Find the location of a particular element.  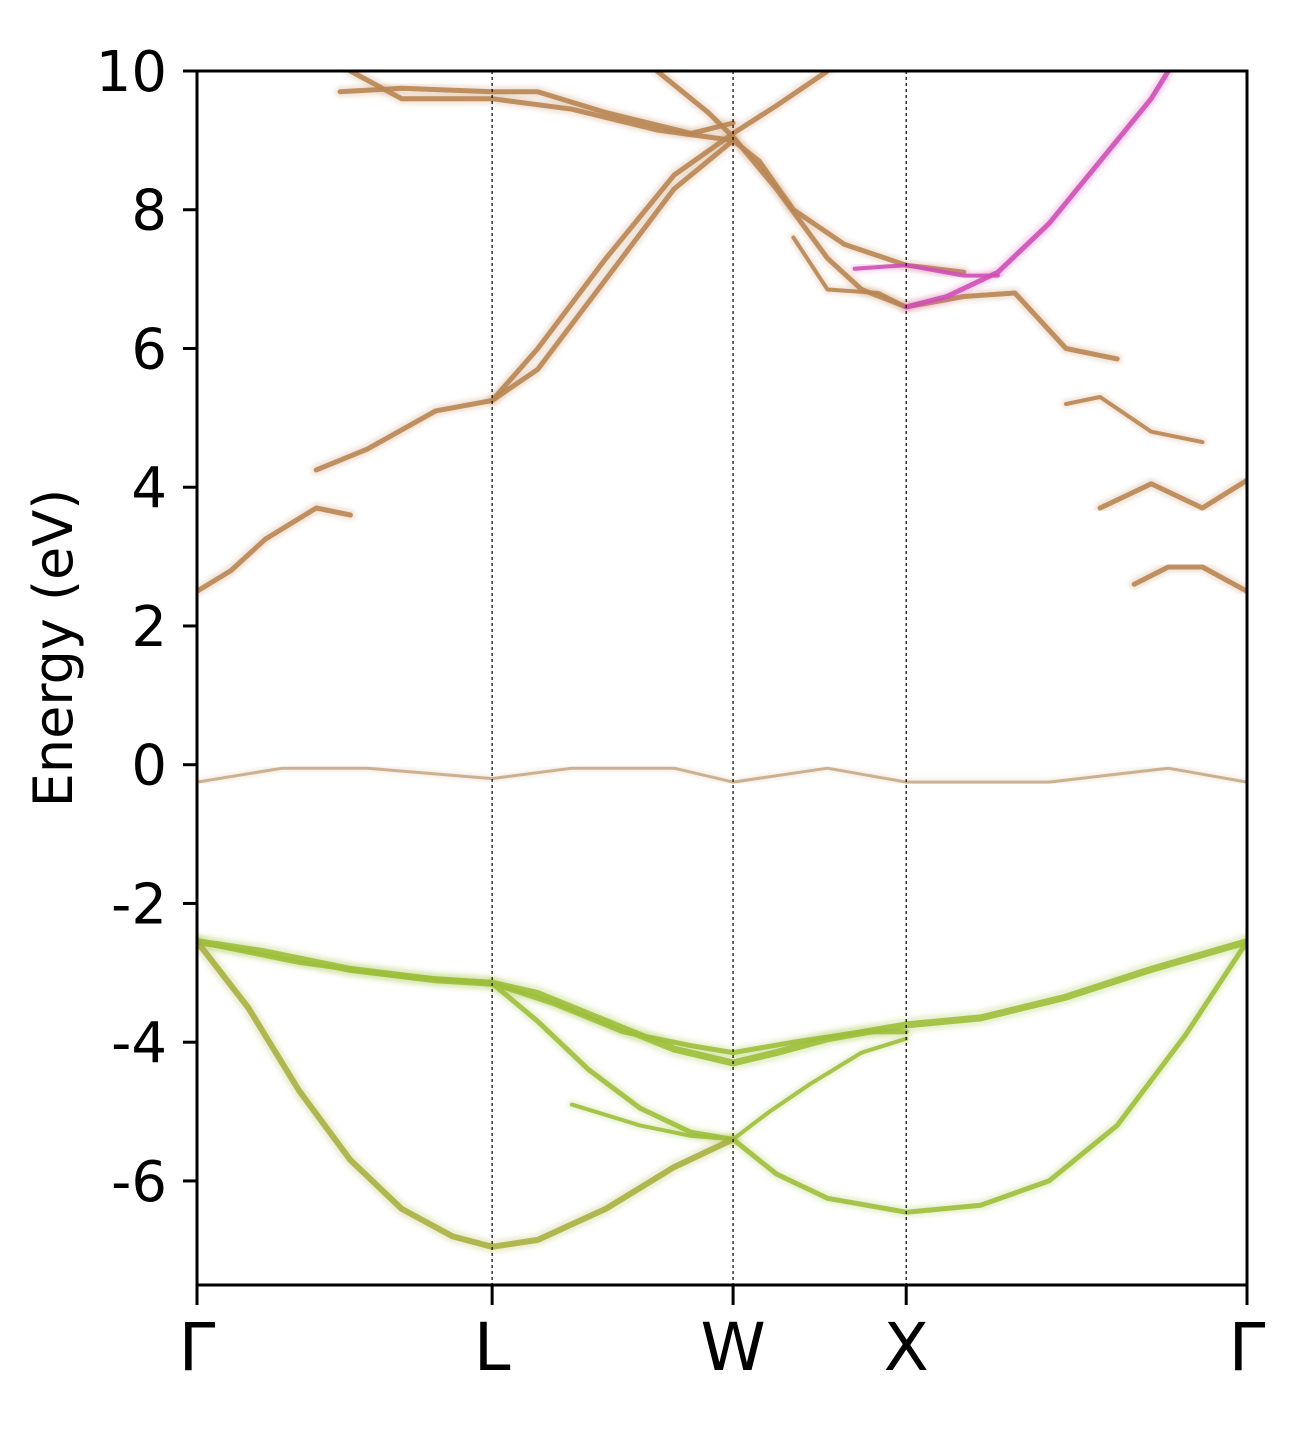

y-tick-label: 10 is located at coordinates (131, 72).